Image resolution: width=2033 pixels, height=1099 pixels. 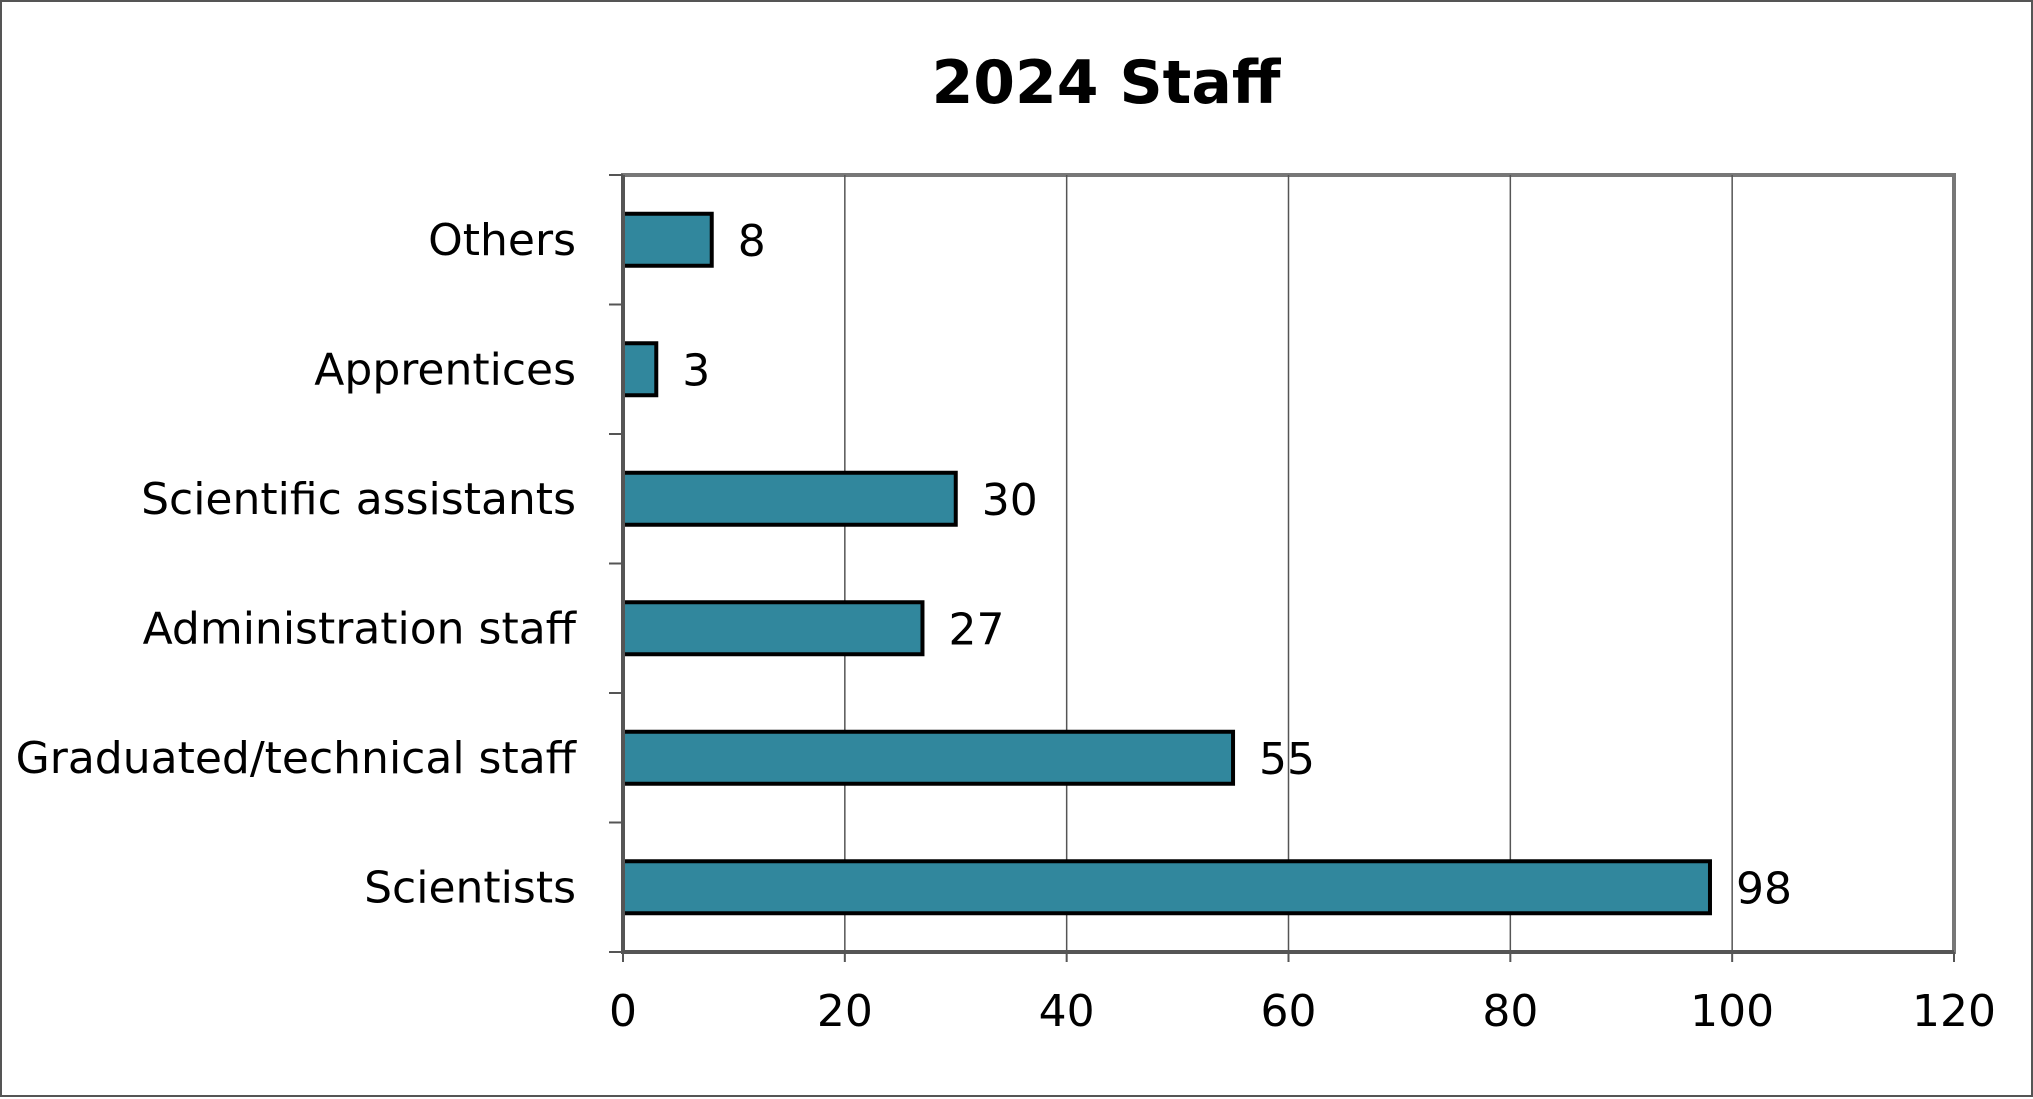 I want to click on data-label-administration-staff: 27, so click(x=976, y=629).